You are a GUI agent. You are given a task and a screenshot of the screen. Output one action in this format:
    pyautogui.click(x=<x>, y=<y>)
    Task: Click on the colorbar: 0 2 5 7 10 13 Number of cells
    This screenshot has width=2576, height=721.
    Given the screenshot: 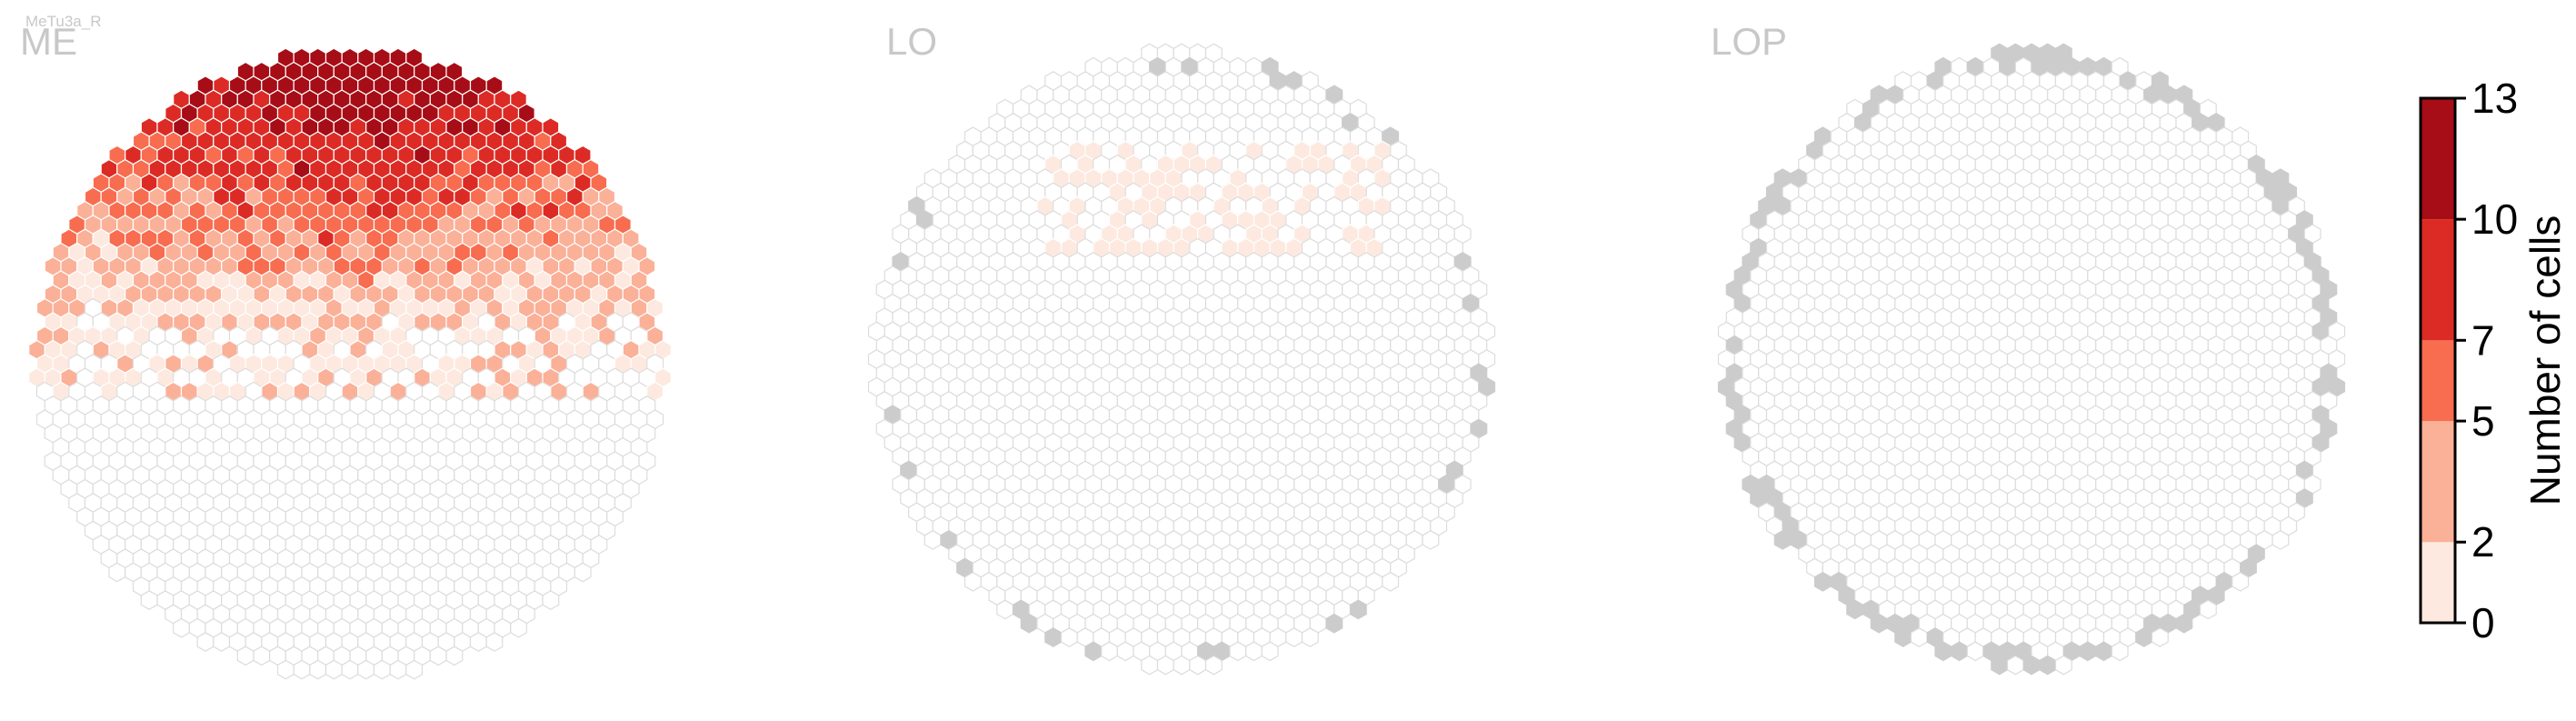 What is the action you would take?
    pyautogui.click(x=2494, y=360)
    